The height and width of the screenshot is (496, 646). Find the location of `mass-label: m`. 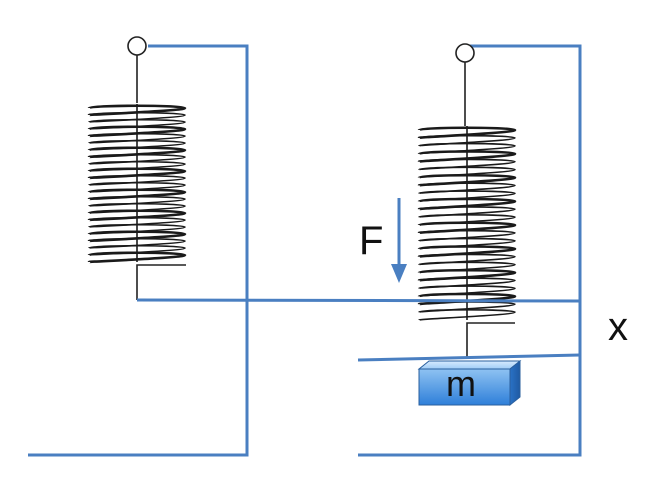

mass-label: m is located at coordinates (461, 383).